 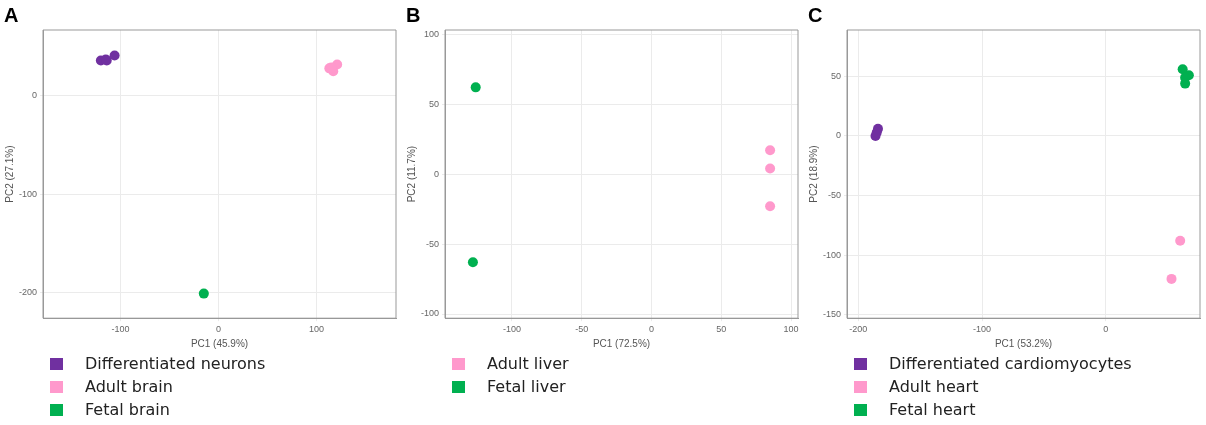 What do you see at coordinates (129, 386) in the screenshot?
I see `legend-label: Adult brain` at bounding box center [129, 386].